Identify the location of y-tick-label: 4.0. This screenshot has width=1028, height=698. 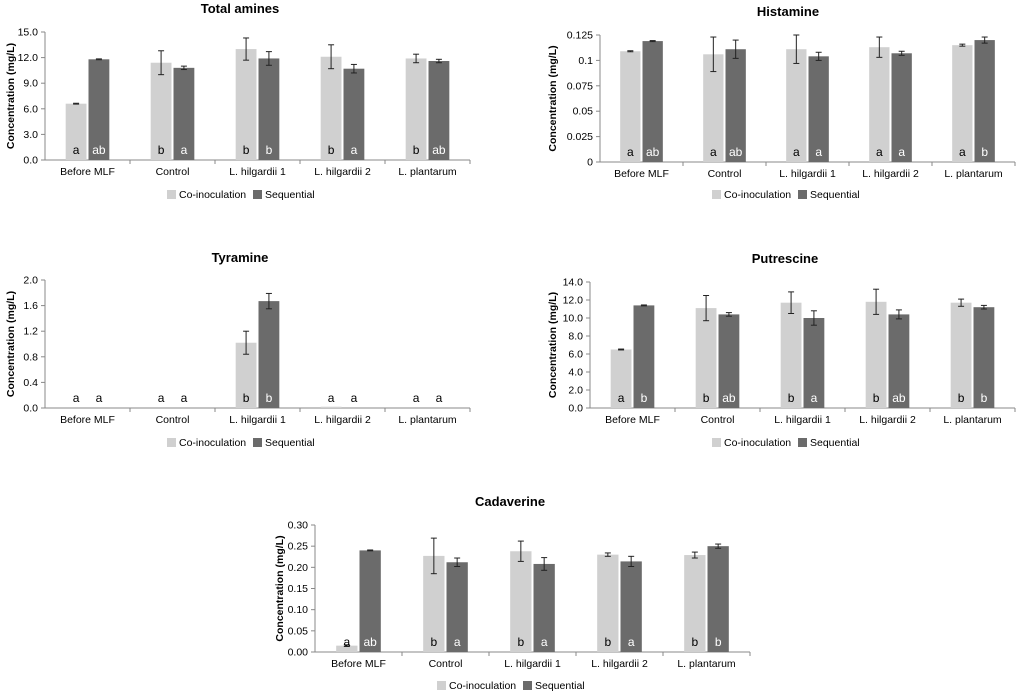
(575, 373).